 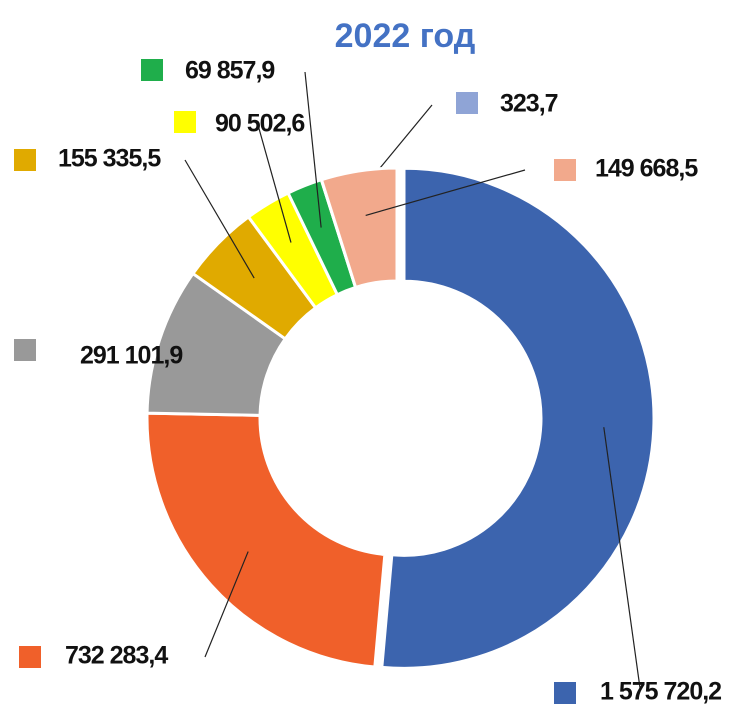 What do you see at coordinates (131, 356) in the screenshot?
I see `data-label: 291 101,9` at bounding box center [131, 356].